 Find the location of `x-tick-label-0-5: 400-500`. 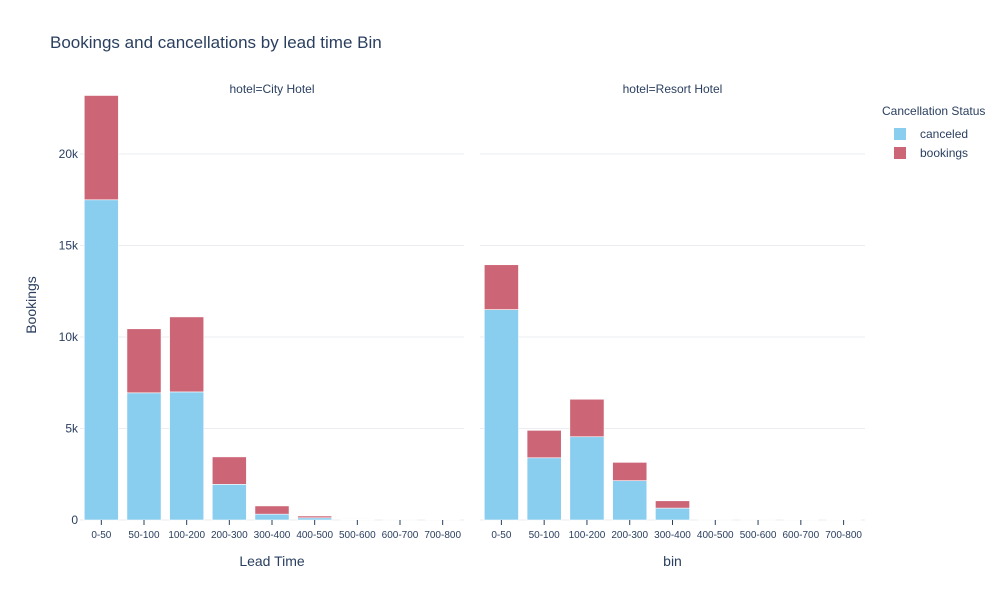

x-tick-label-0-5: 400-500 is located at coordinates (314, 535).